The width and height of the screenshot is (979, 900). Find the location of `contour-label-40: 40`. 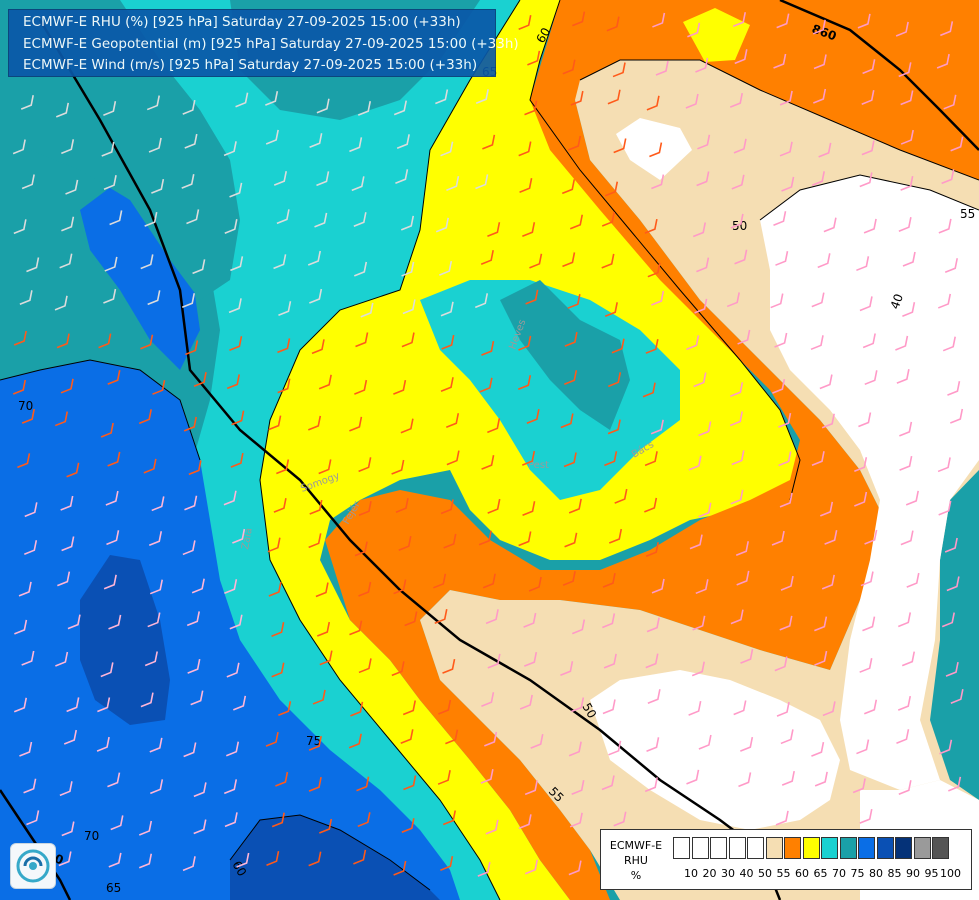

contour-label-40: 40 is located at coordinates (897, 301).